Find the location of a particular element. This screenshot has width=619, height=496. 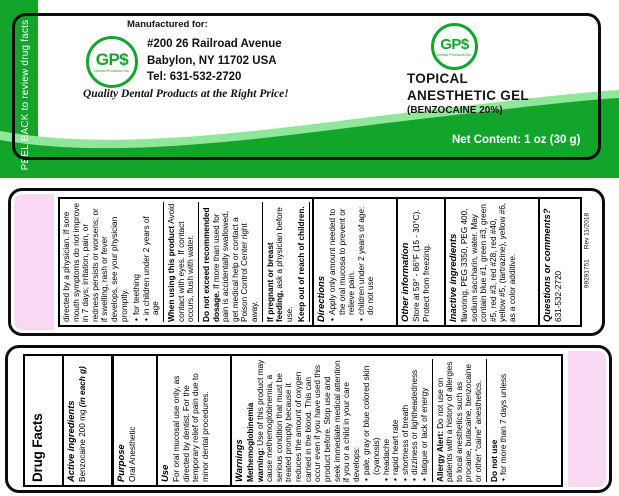

warnings-heading: Warnings is located at coordinates (239, 460).